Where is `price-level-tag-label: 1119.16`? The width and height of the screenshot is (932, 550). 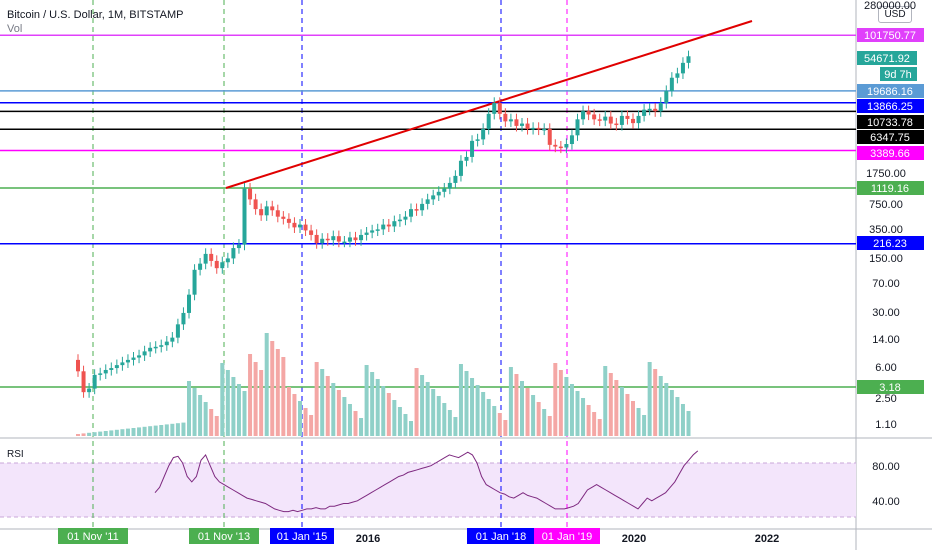 price-level-tag-label: 1119.16 is located at coordinates (890, 189).